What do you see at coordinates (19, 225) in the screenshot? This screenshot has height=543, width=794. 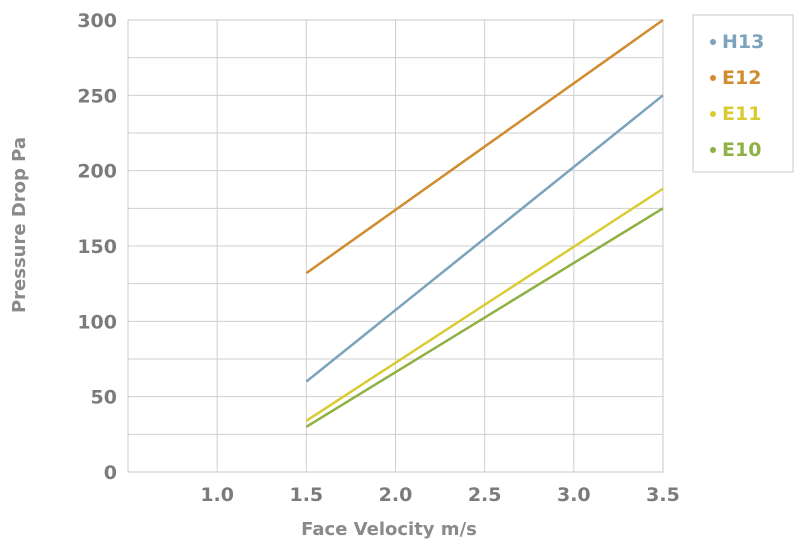 I see `y-axis-title: Pressure Drop Pa` at bounding box center [19, 225].